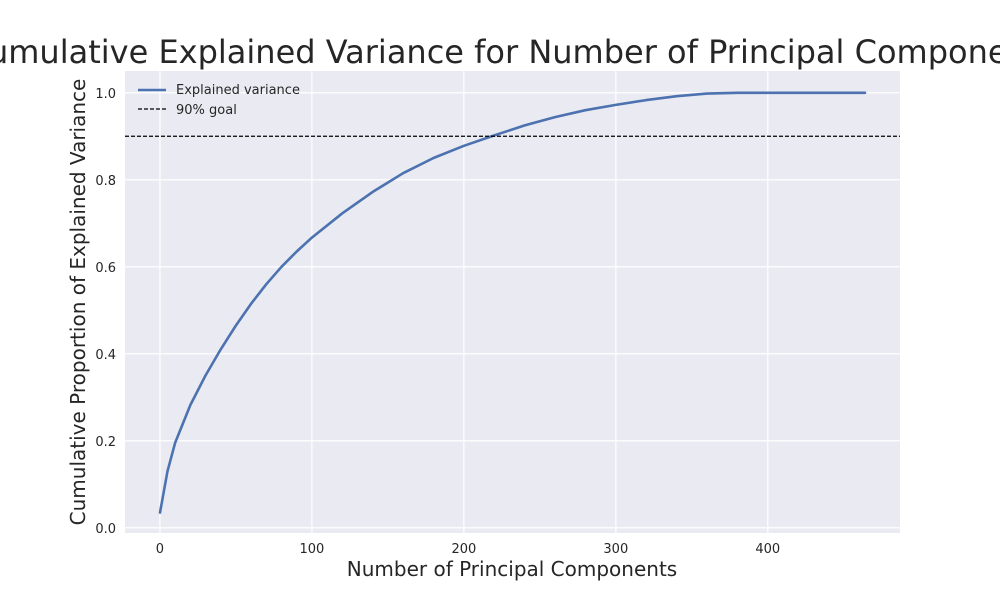  What do you see at coordinates (105, 529) in the screenshot?
I see `y-tick-label: 0.0` at bounding box center [105, 529].